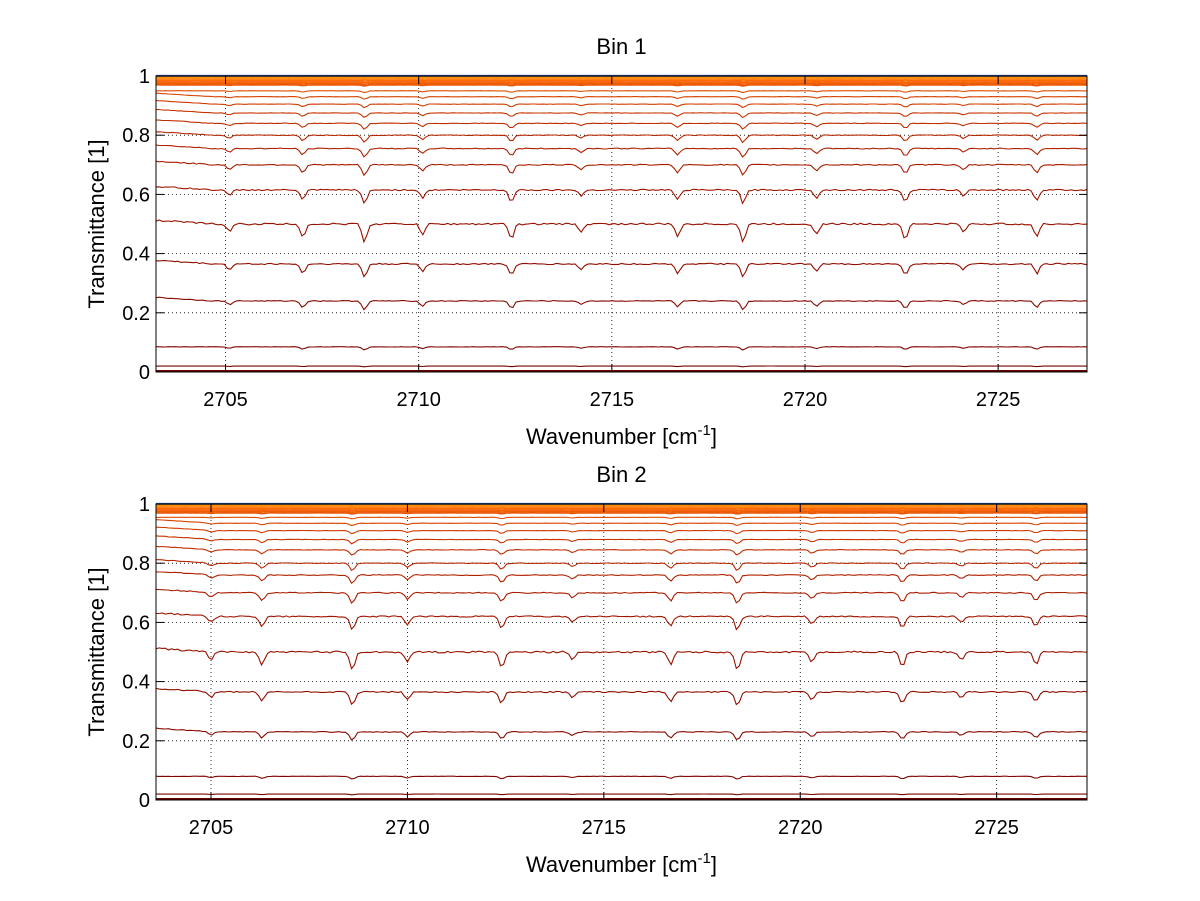  I want to click on chart-title: Bin 1, so click(621, 46).